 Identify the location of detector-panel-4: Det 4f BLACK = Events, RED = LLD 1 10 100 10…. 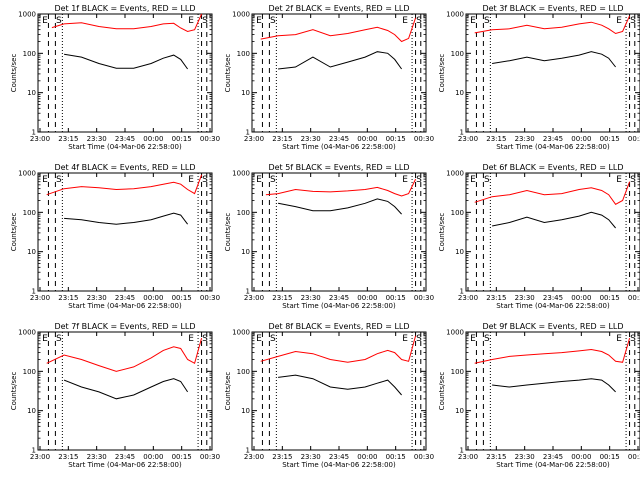
(115, 236).